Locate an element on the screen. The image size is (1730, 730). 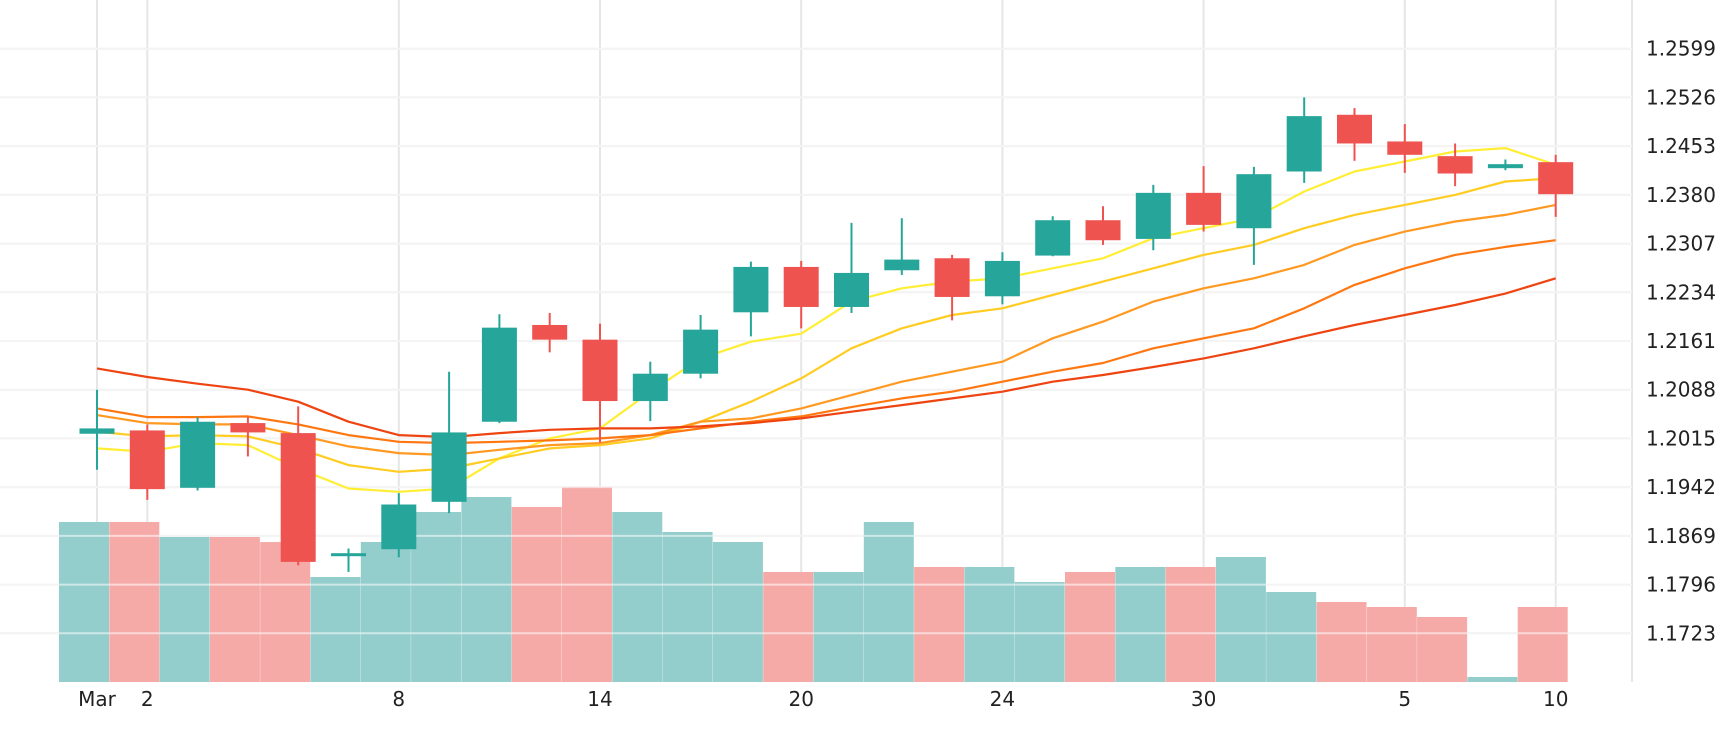
x-tick-label: 10 is located at coordinates (1555, 699).